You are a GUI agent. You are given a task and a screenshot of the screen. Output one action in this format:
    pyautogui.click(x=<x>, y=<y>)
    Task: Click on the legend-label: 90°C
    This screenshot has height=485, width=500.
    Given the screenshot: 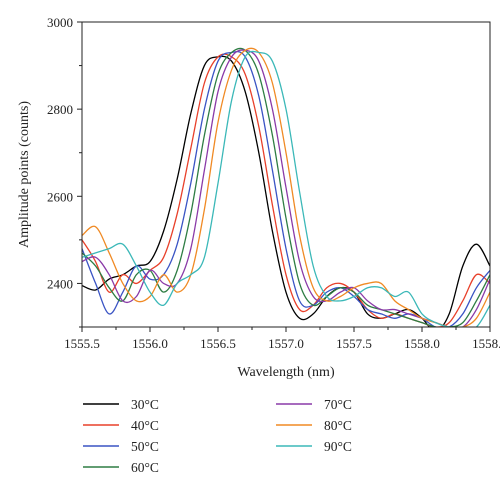 What is the action you would take?
    pyautogui.click(x=338, y=446)
    